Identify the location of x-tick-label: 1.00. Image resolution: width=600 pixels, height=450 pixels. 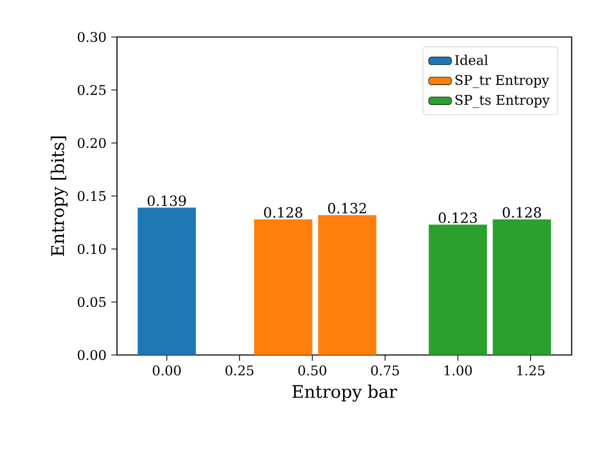
(458, 370).